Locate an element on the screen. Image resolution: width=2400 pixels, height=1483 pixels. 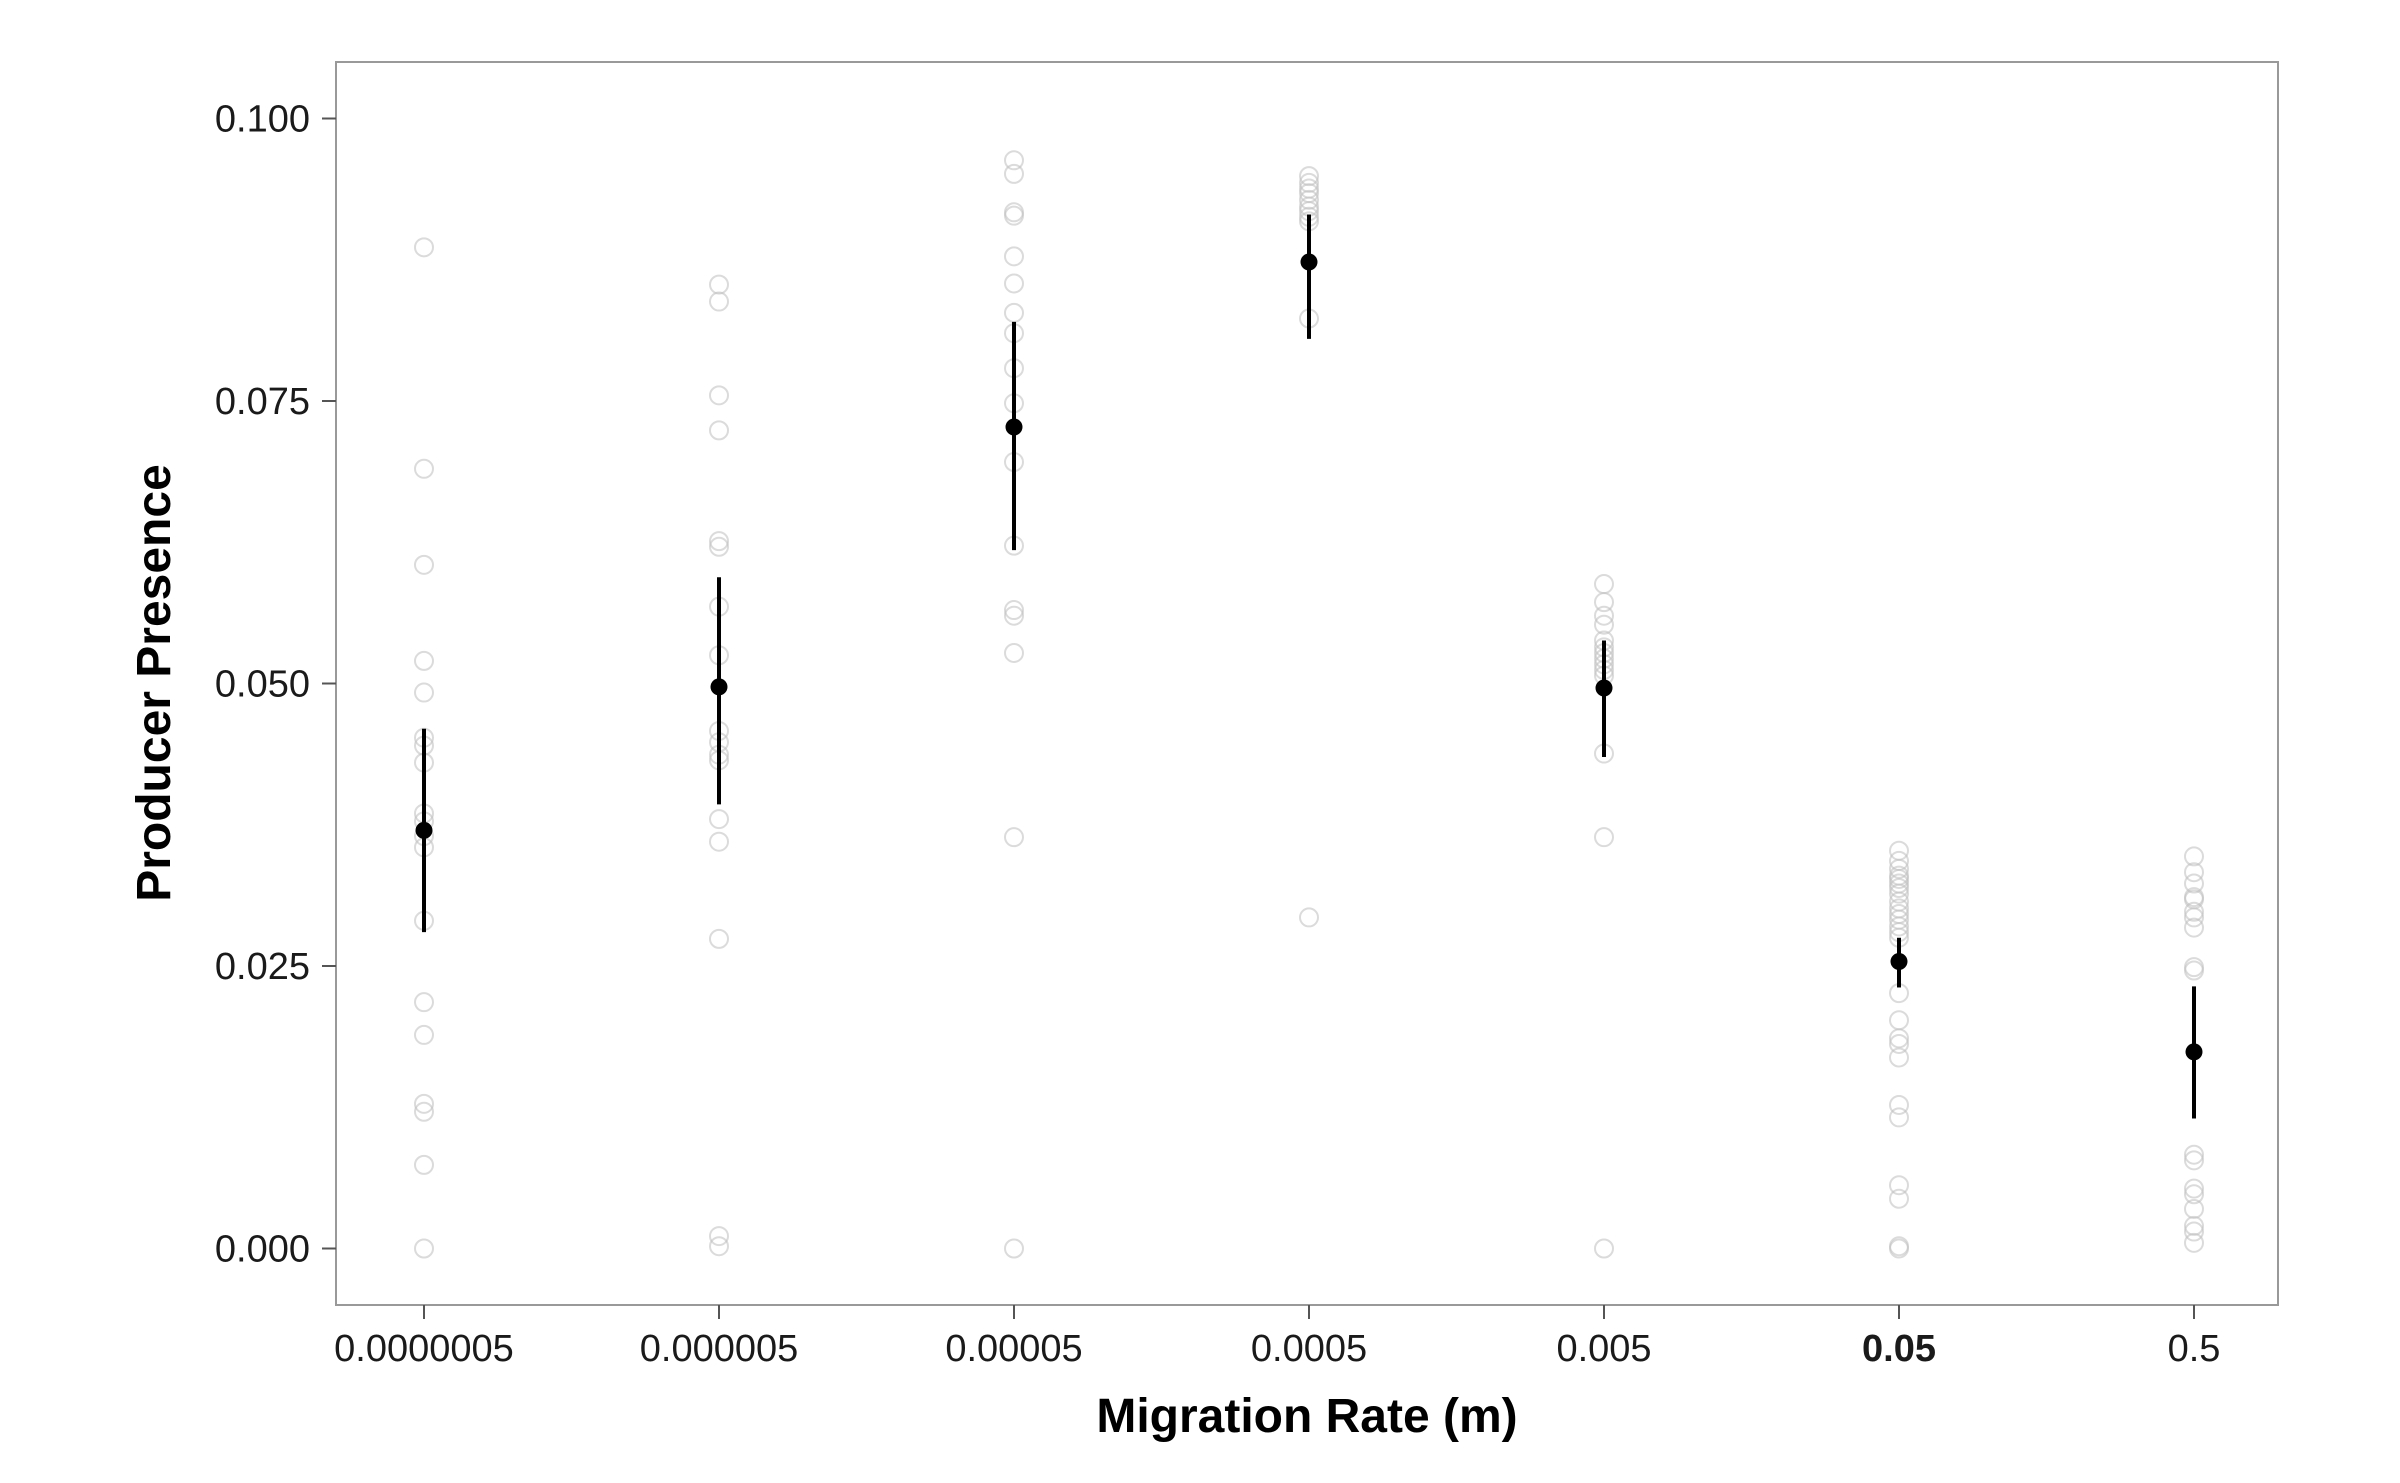
y-tick-label: 0.025 is located at coordinates (262, 967).